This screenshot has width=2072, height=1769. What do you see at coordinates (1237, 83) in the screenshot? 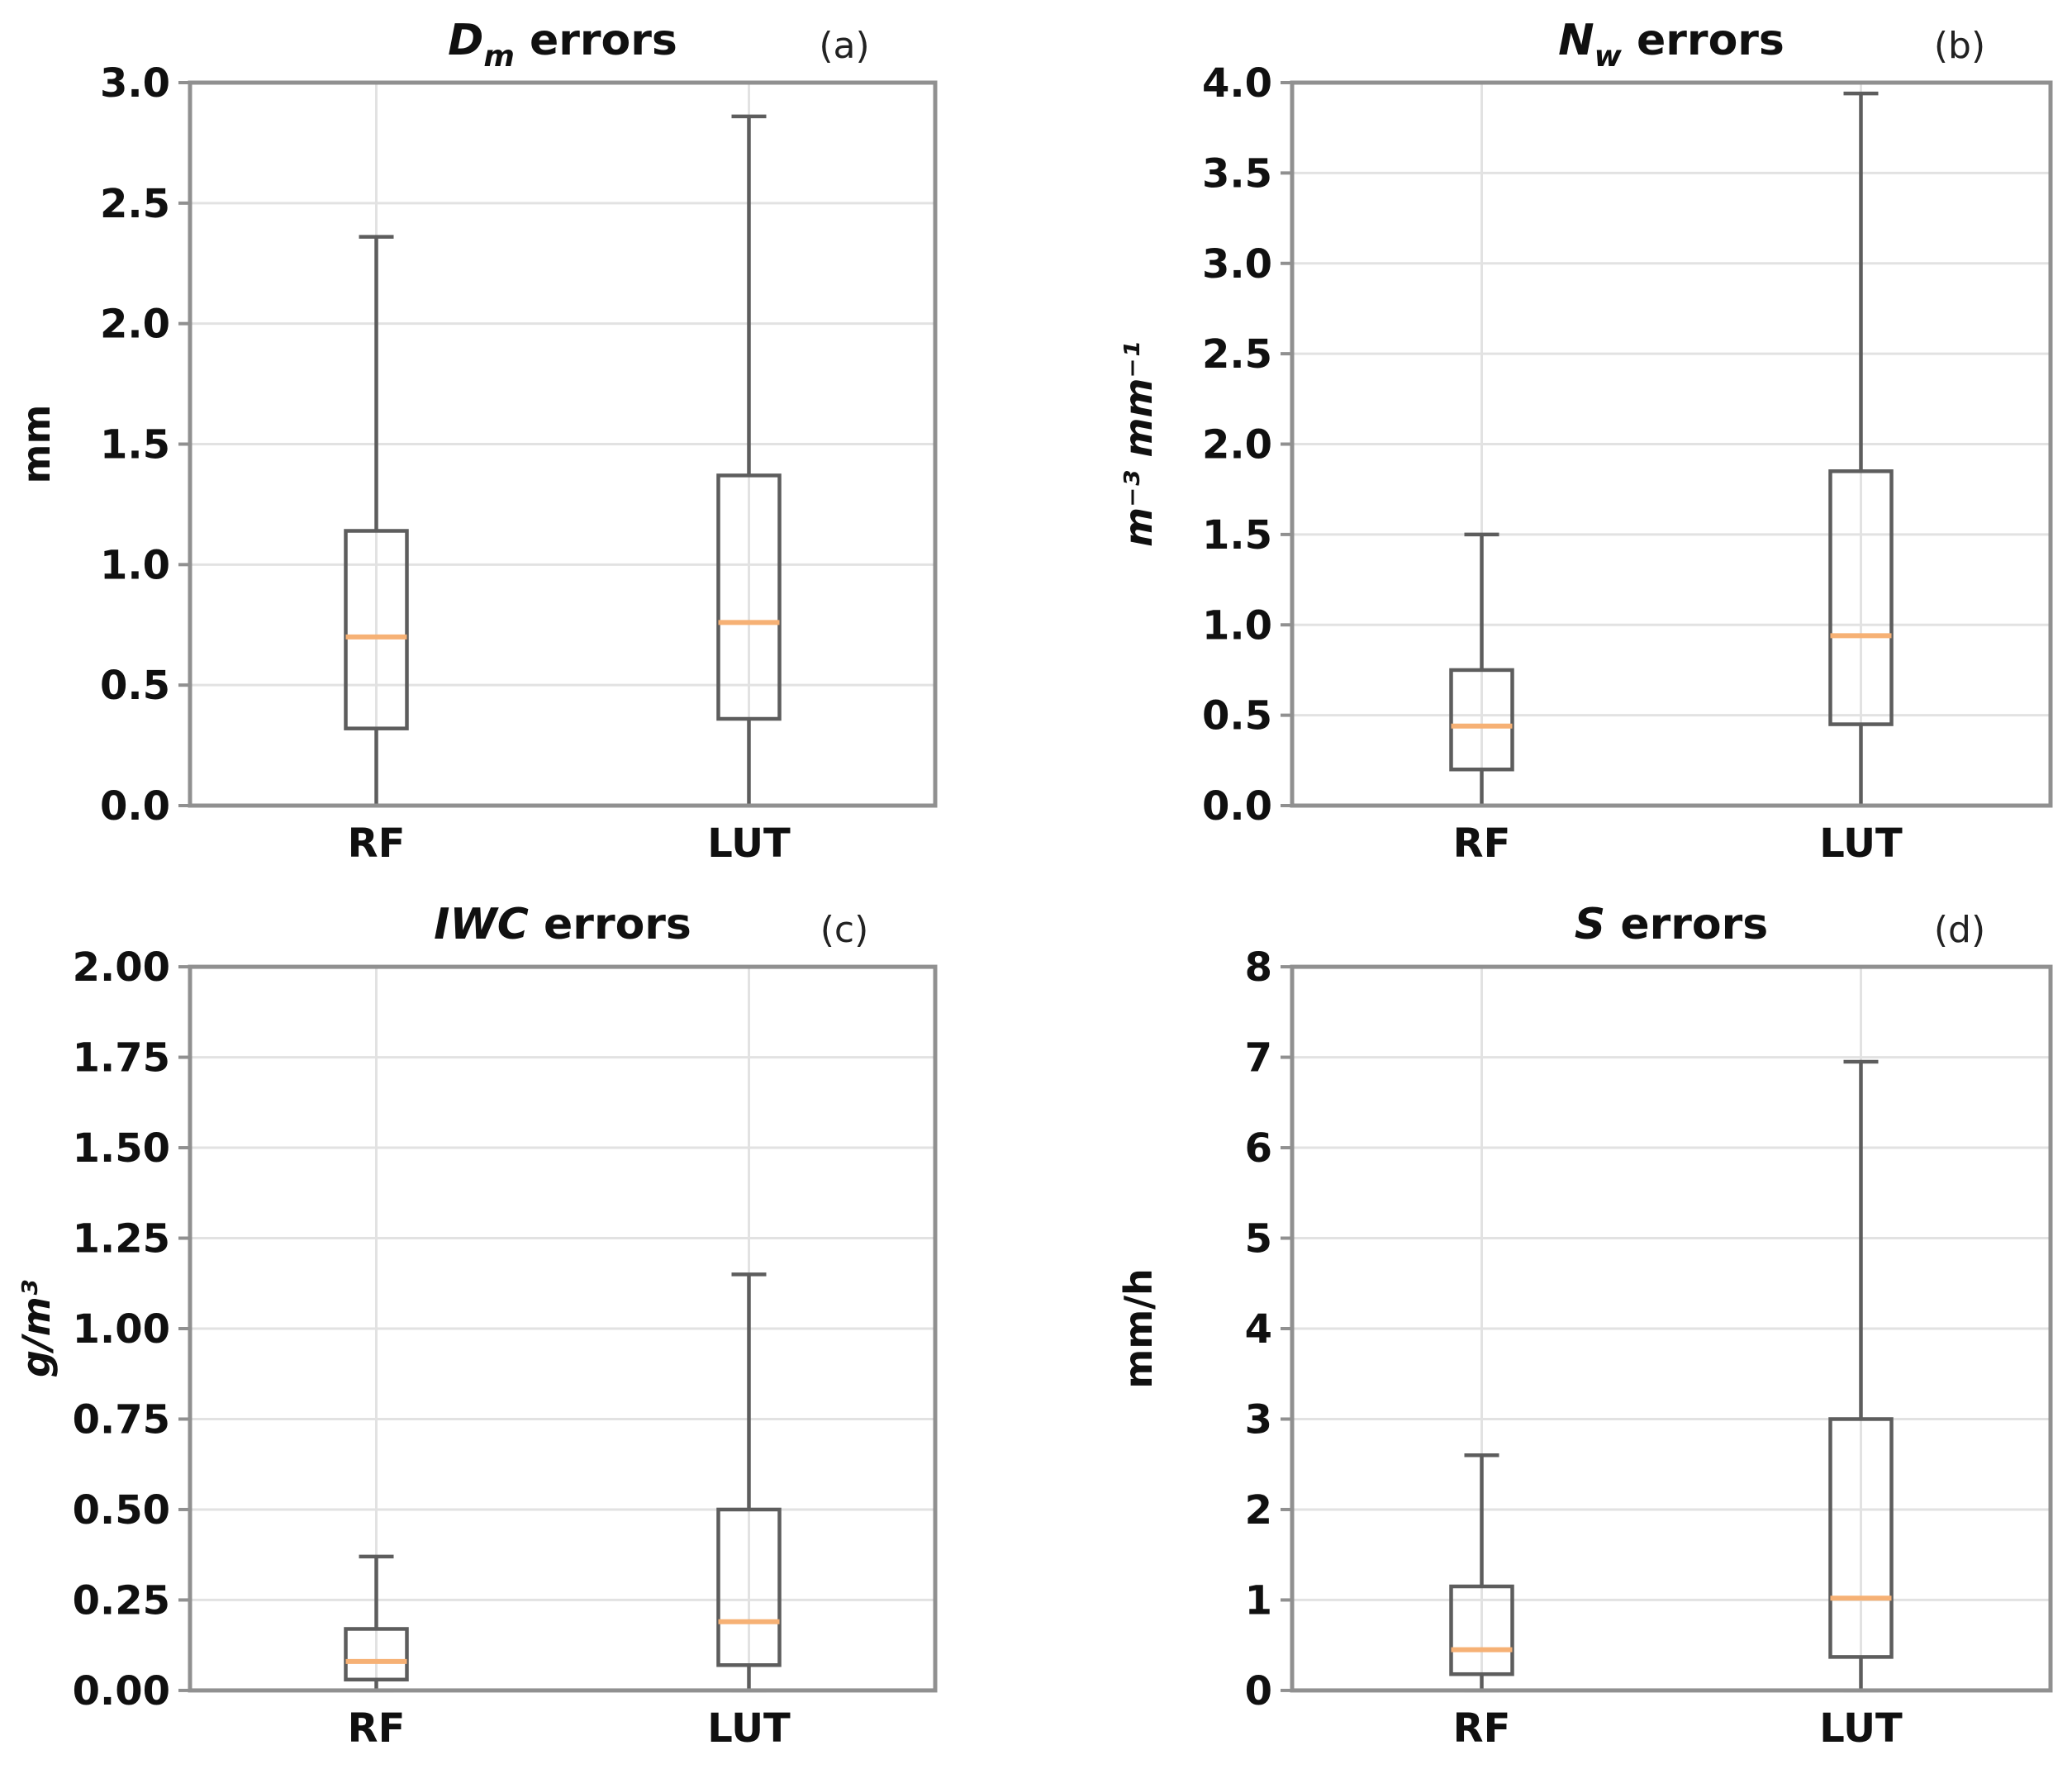
I see `y-axis-tick-label: 4.0` at bounding box center [1237, 83].